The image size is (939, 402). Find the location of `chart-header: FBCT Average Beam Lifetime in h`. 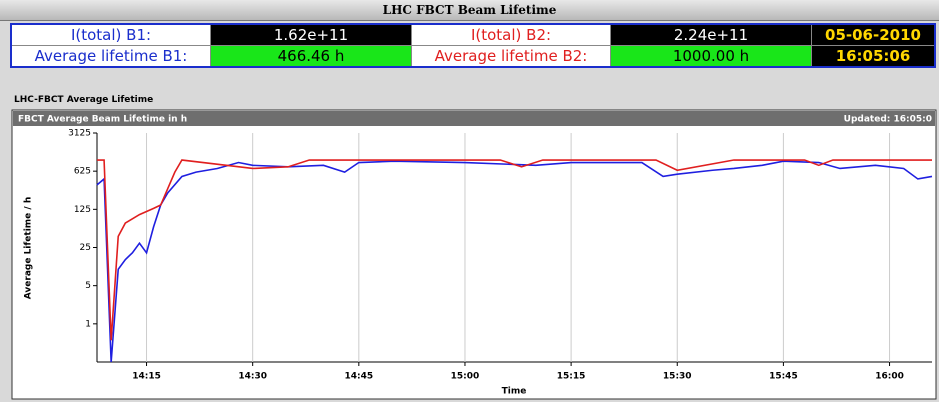

chart-header: FBCT Average Beam Lifetime in h is located at coordinates (102, 120).